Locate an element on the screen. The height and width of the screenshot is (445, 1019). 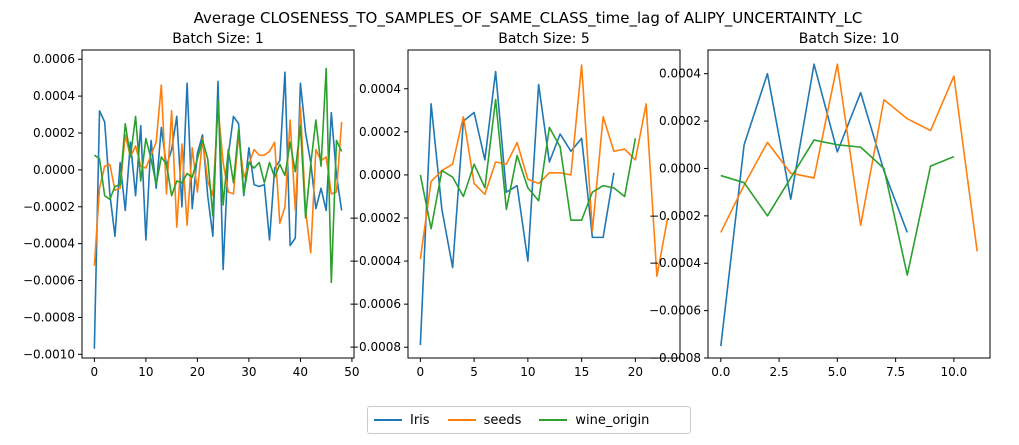
legend-item-iris: Iris is located at coordinates (402, 420).